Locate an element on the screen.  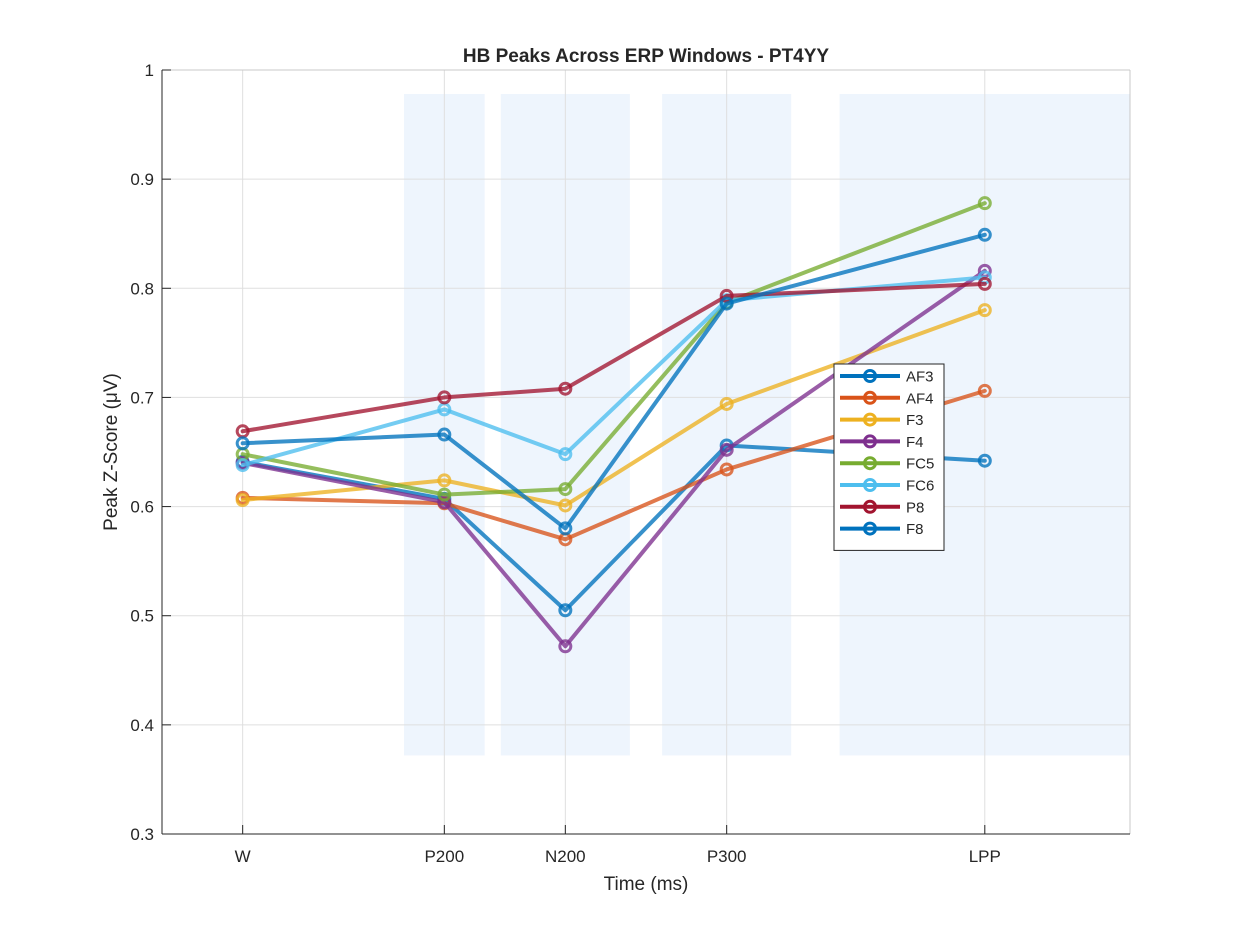
legend-label-FC5: FC5 is located at coordinates (920, 464).